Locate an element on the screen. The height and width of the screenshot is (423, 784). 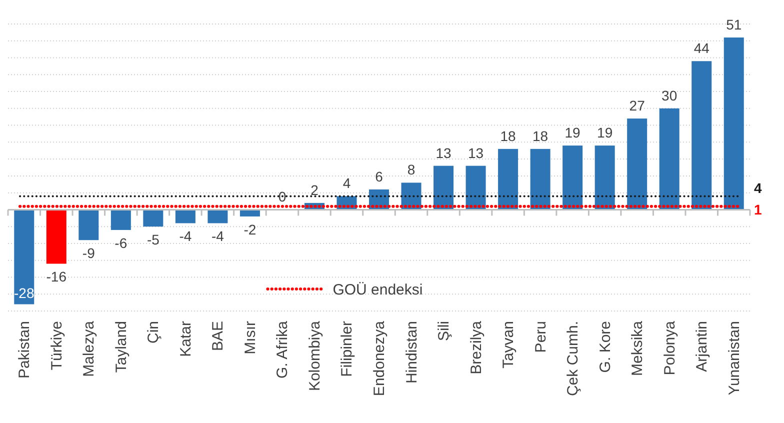
x-tick-label: Çek Cumh. is located at coordinates (573, 358).